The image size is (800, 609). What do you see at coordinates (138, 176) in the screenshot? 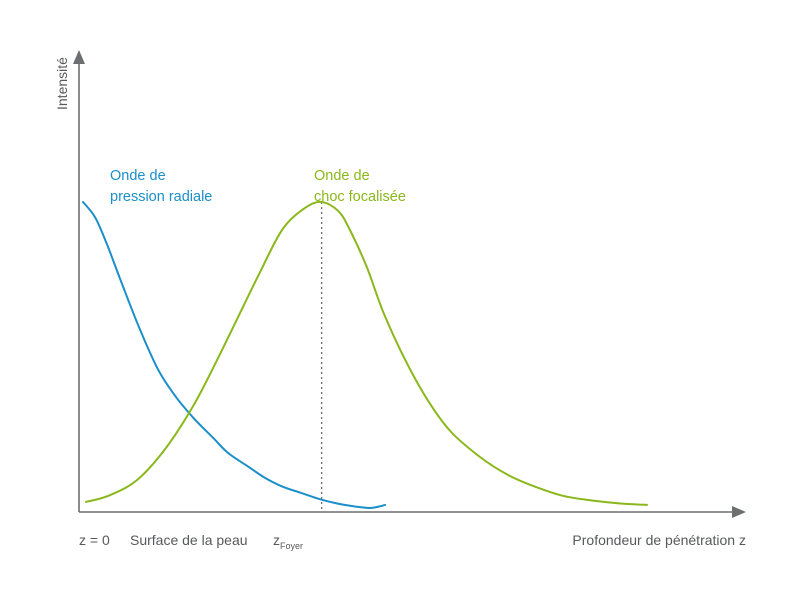
I see `series-radial-pressure-label-line1: Onde de` at bounding box center [138, 176].